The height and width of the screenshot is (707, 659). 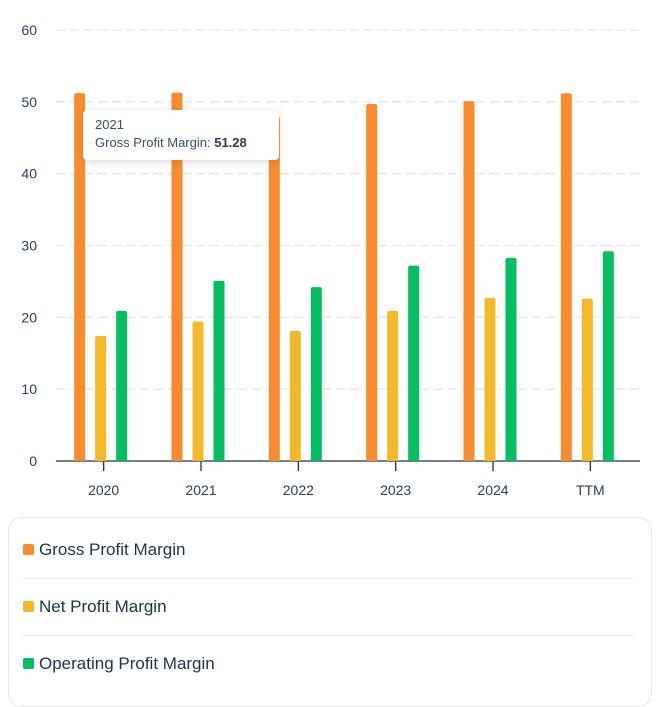 I want to click on tooltip-body: Gross Profit Margin: 51.28, so click(x=181, y=143).